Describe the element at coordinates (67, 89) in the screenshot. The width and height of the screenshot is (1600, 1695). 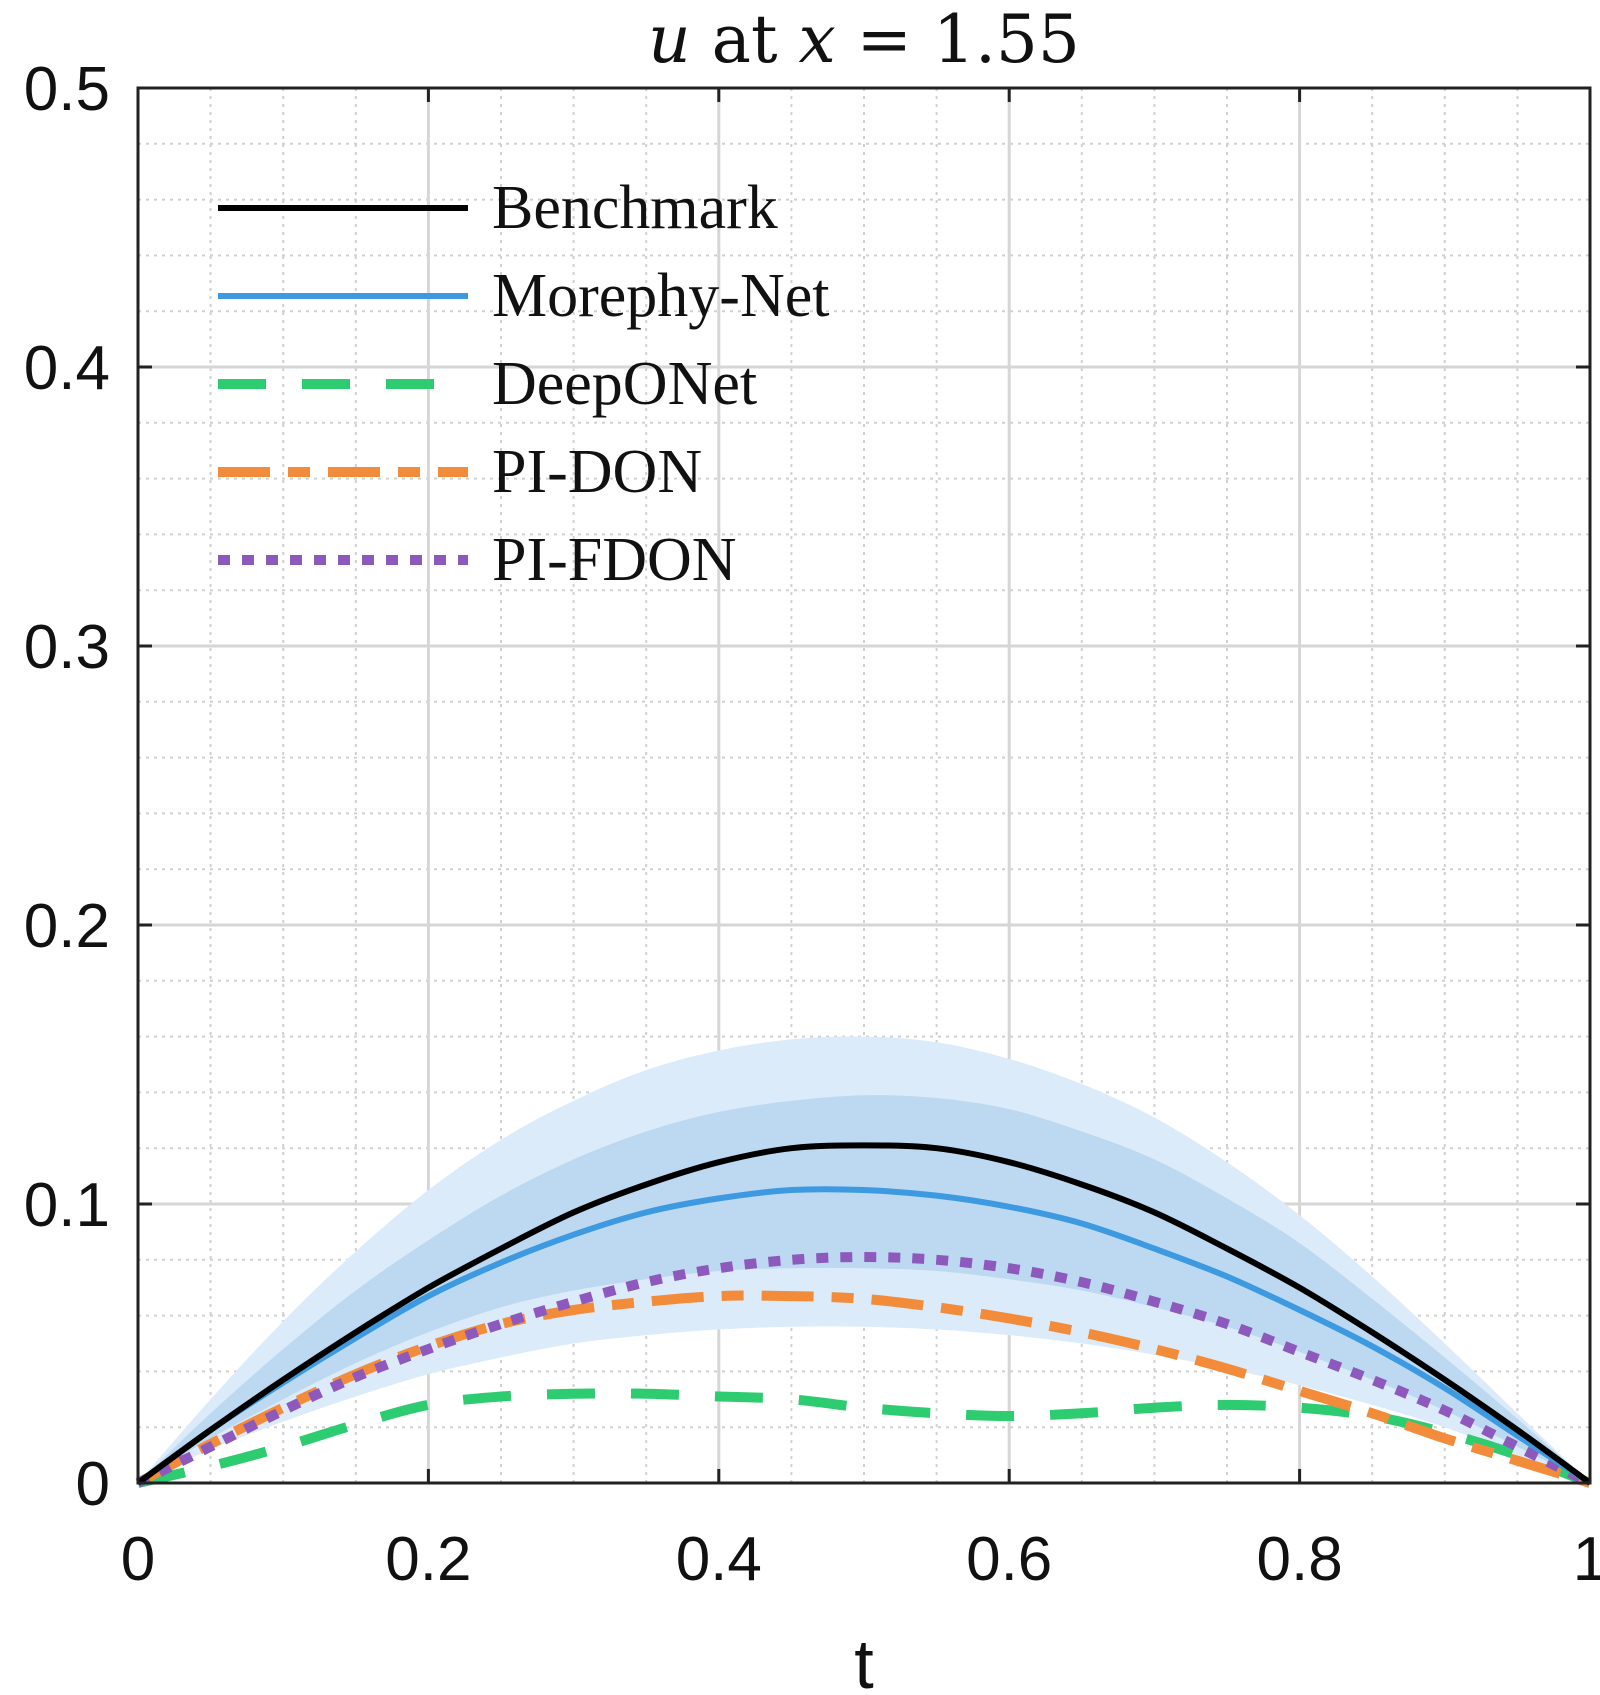
I see `y-tick-label: 0.5` at that location.